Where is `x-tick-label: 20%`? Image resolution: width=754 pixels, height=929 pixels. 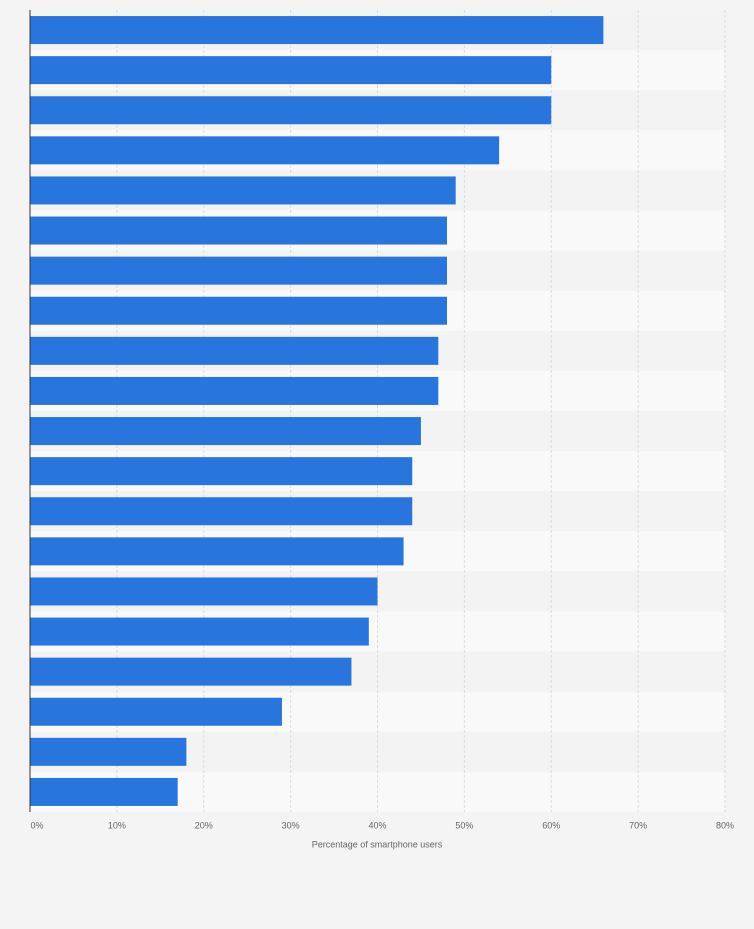
x-tick-label: 20% is located at coordinates (204, 825).